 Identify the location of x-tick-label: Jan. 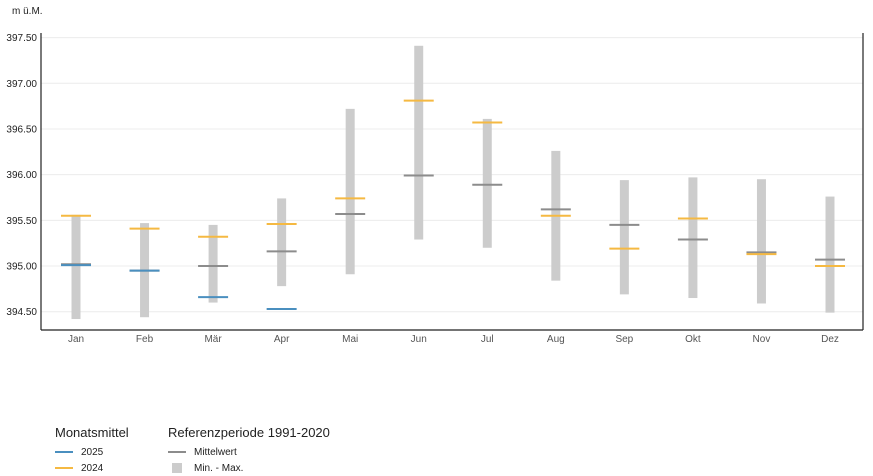
(76, 339).